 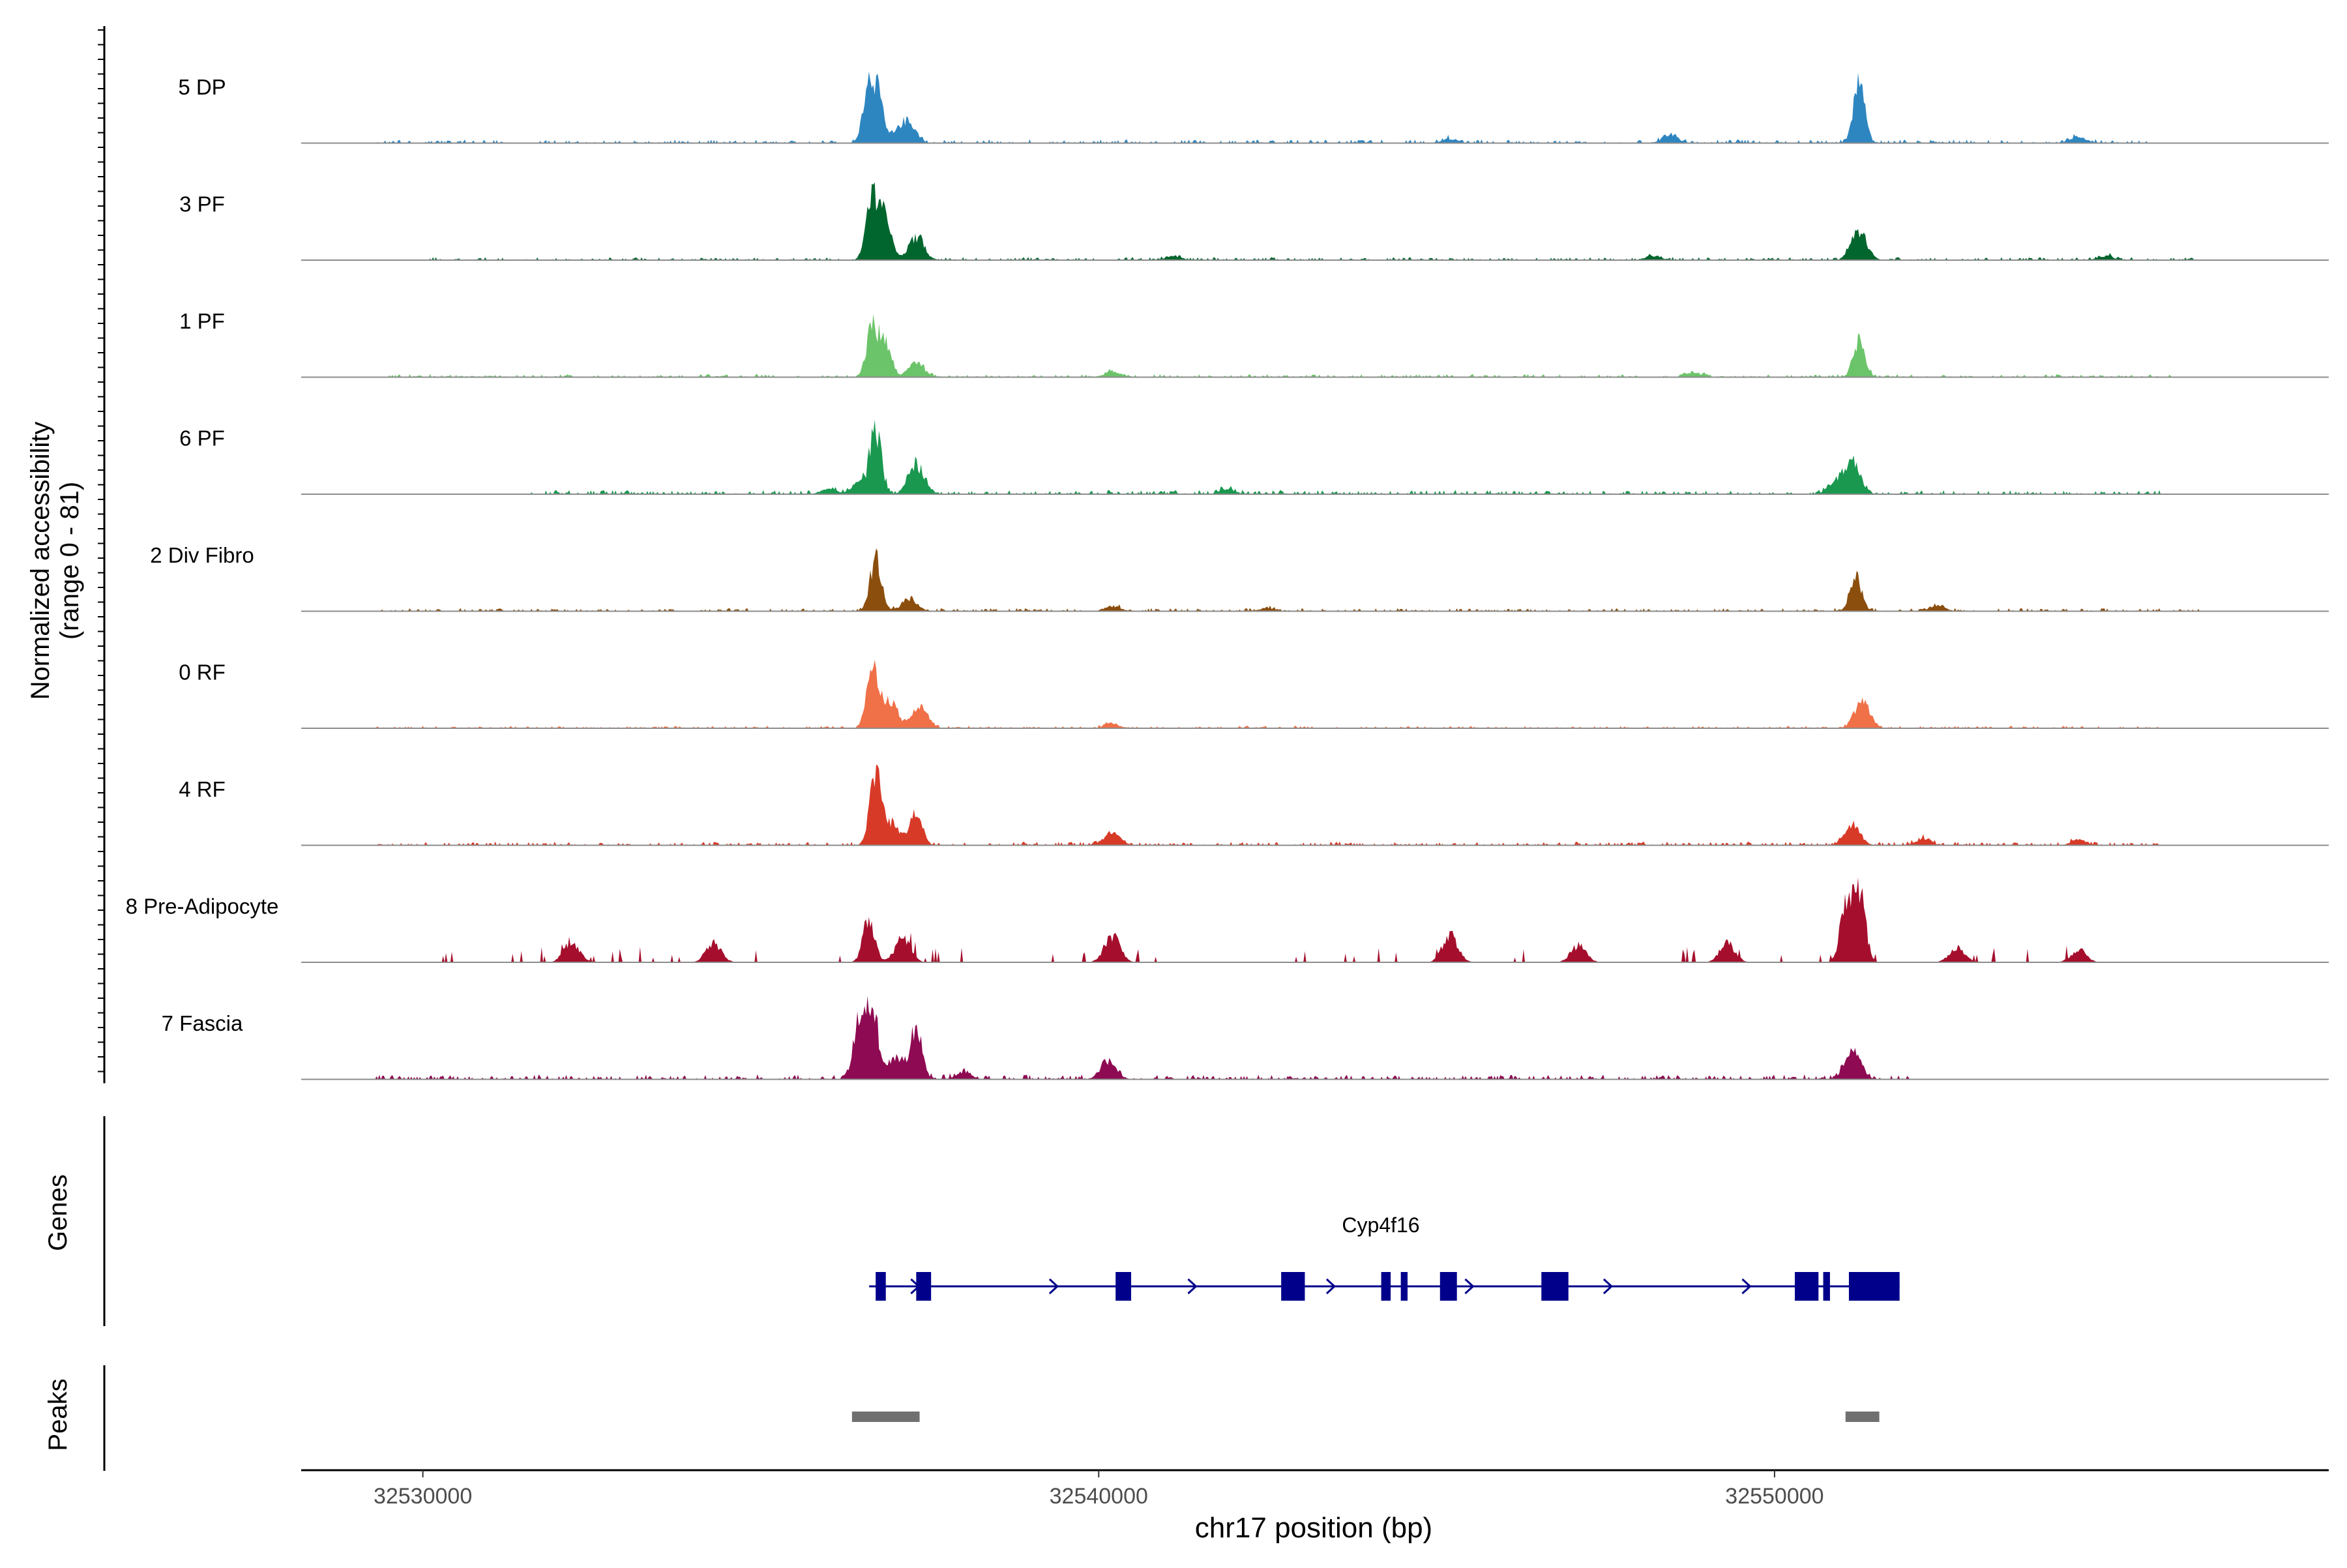 I want to click on coverage-track: 5 DP, so click(x=1253, y=108).